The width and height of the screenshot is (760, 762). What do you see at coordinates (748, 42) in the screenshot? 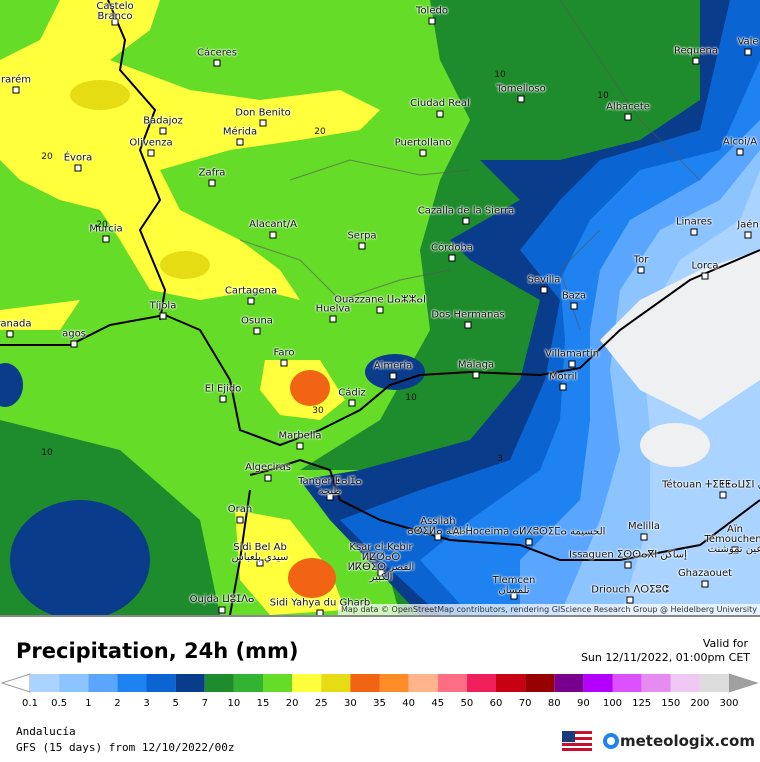
I see `city-label: Vale` at bounding box center [748, 42].